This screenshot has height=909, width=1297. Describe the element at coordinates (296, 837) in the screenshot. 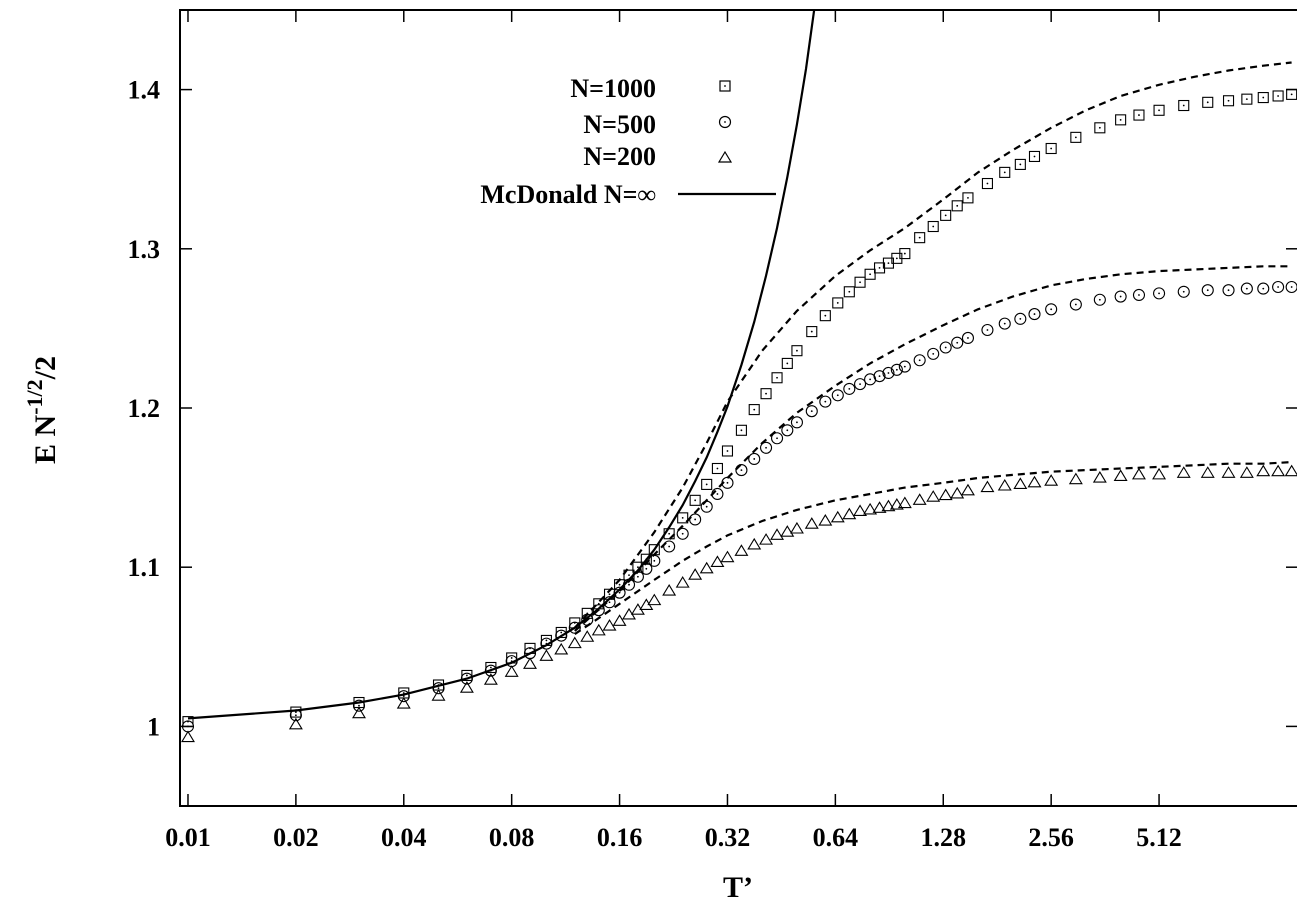

I see `x-tick-label: 0.02` at that location.